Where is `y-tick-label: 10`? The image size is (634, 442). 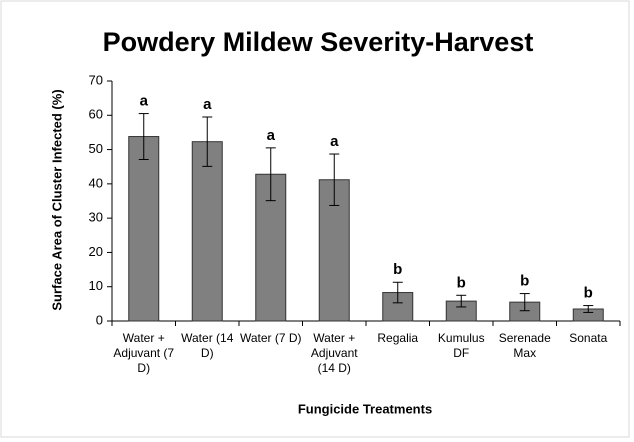 y-tick-label: 10 is located at coordinates (96, 285).